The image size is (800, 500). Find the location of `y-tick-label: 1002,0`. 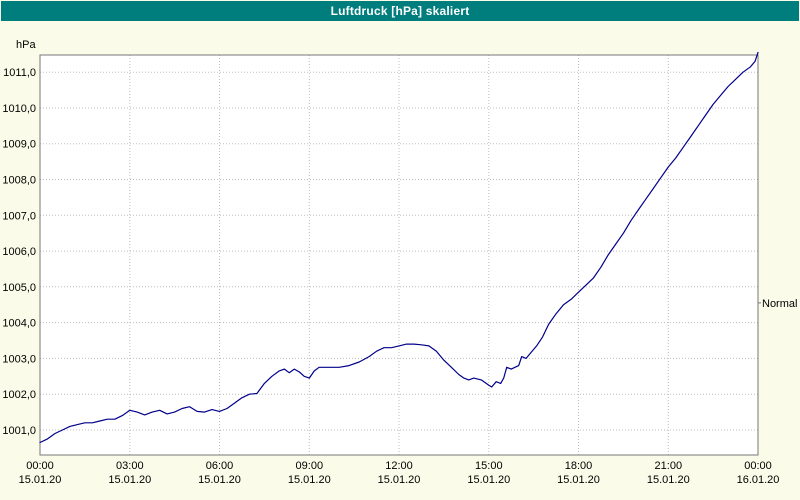

y-tick-label: 1002,0 is located at coordinates (19, 395).